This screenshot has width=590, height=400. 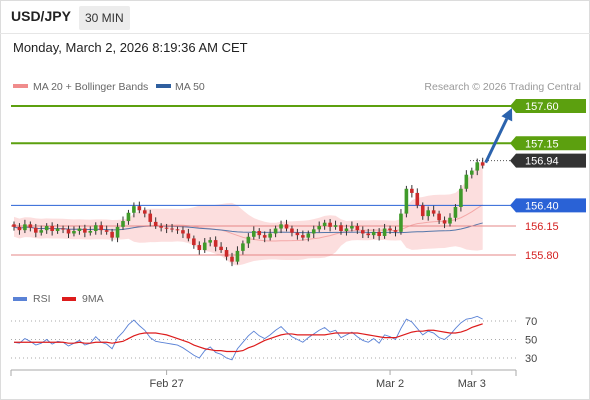 What do you see at coordinates (542, 162) in the screenshot?
I see `last-price-label: 156.94` at bounding box center [542, 162].